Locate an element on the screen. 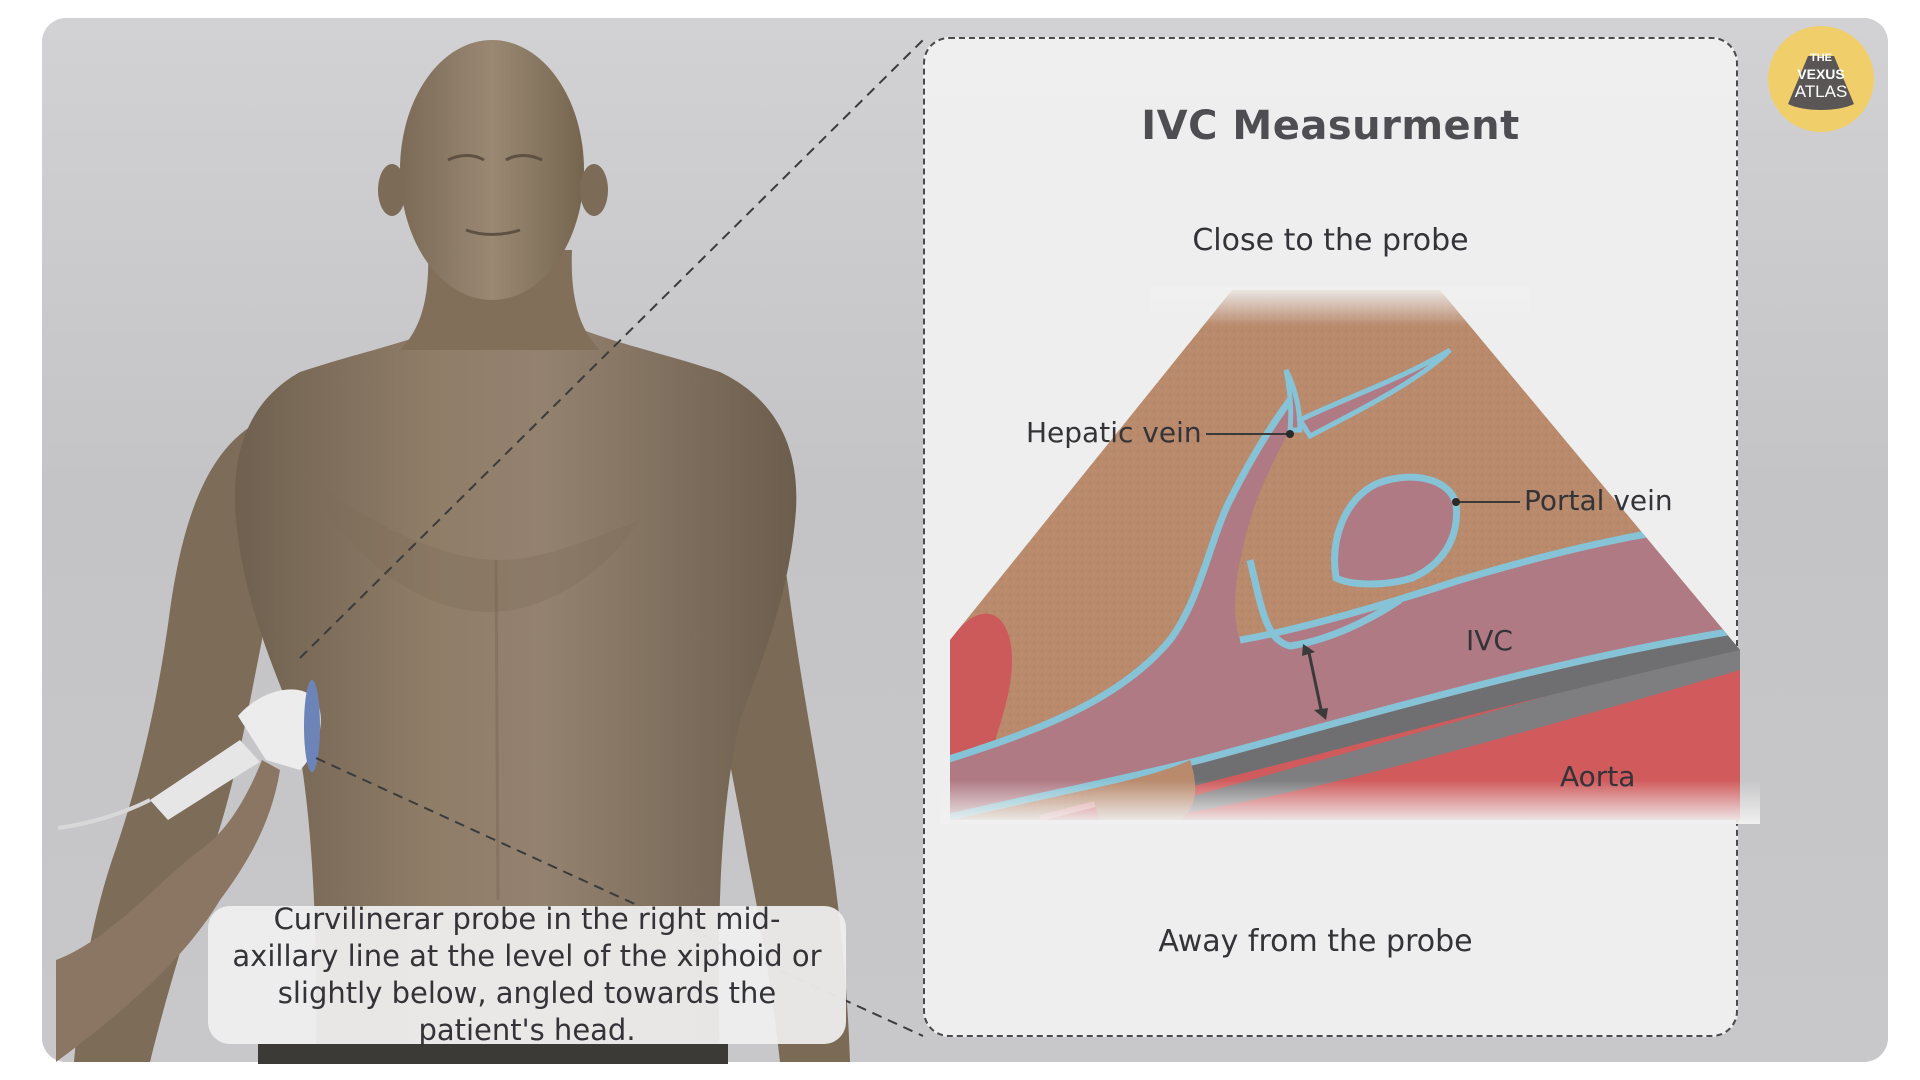  ivc-label: IVC is located at coordinates (1489, 640).